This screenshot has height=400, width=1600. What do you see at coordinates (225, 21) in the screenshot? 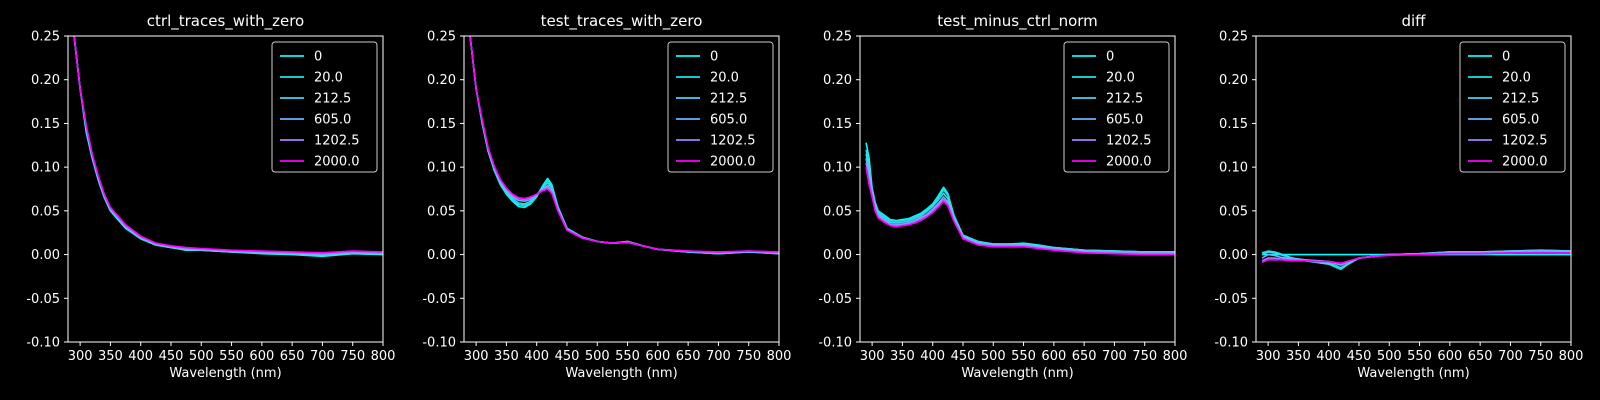
I see `chart-title: ctrl_traces_with_zero` at bounding box center [225, 21].